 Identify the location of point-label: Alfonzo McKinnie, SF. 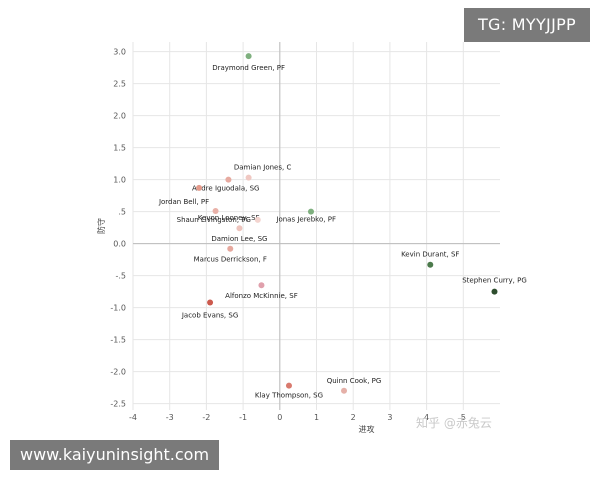
(261, 296).